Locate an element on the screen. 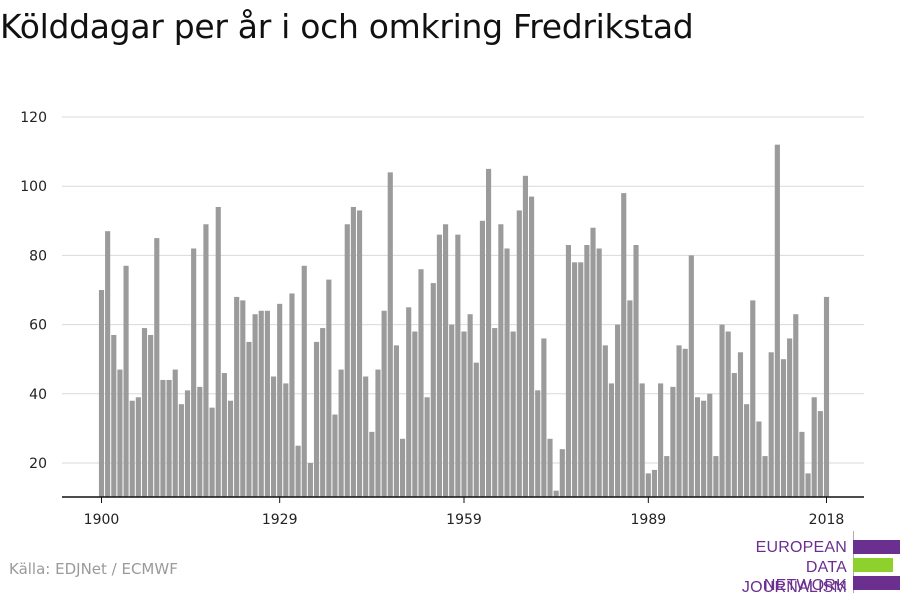  y-tick-label: 120 is located at coordinates (33, 118).